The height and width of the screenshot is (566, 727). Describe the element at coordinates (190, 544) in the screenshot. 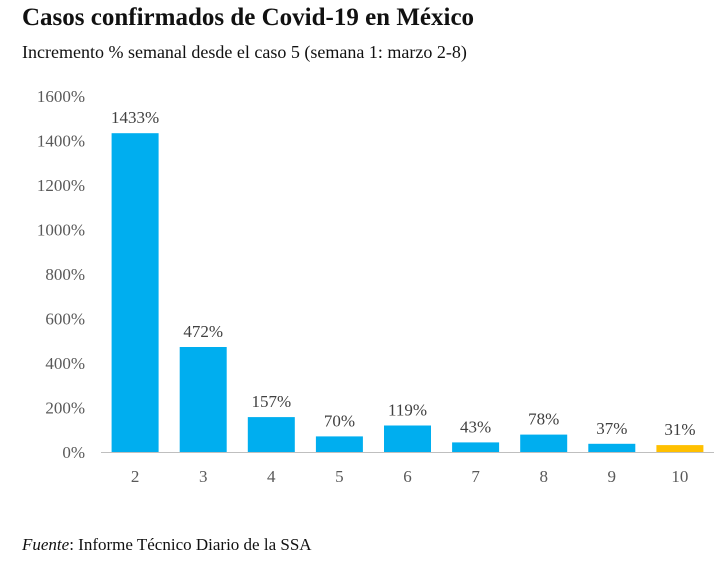

I see `source-text: : Informe Técnico Diario de la SSA` at that location.